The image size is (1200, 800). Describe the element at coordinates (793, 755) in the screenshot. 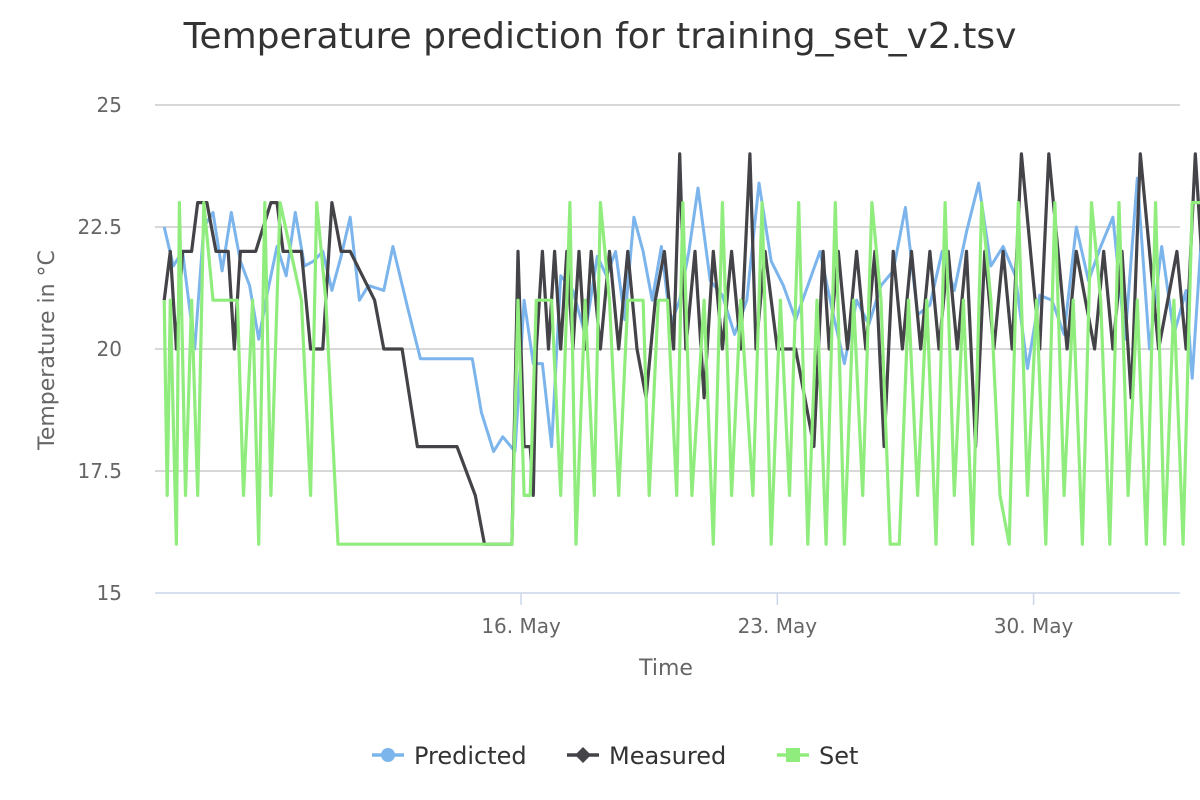

I see `square-marker-icon` at that location.